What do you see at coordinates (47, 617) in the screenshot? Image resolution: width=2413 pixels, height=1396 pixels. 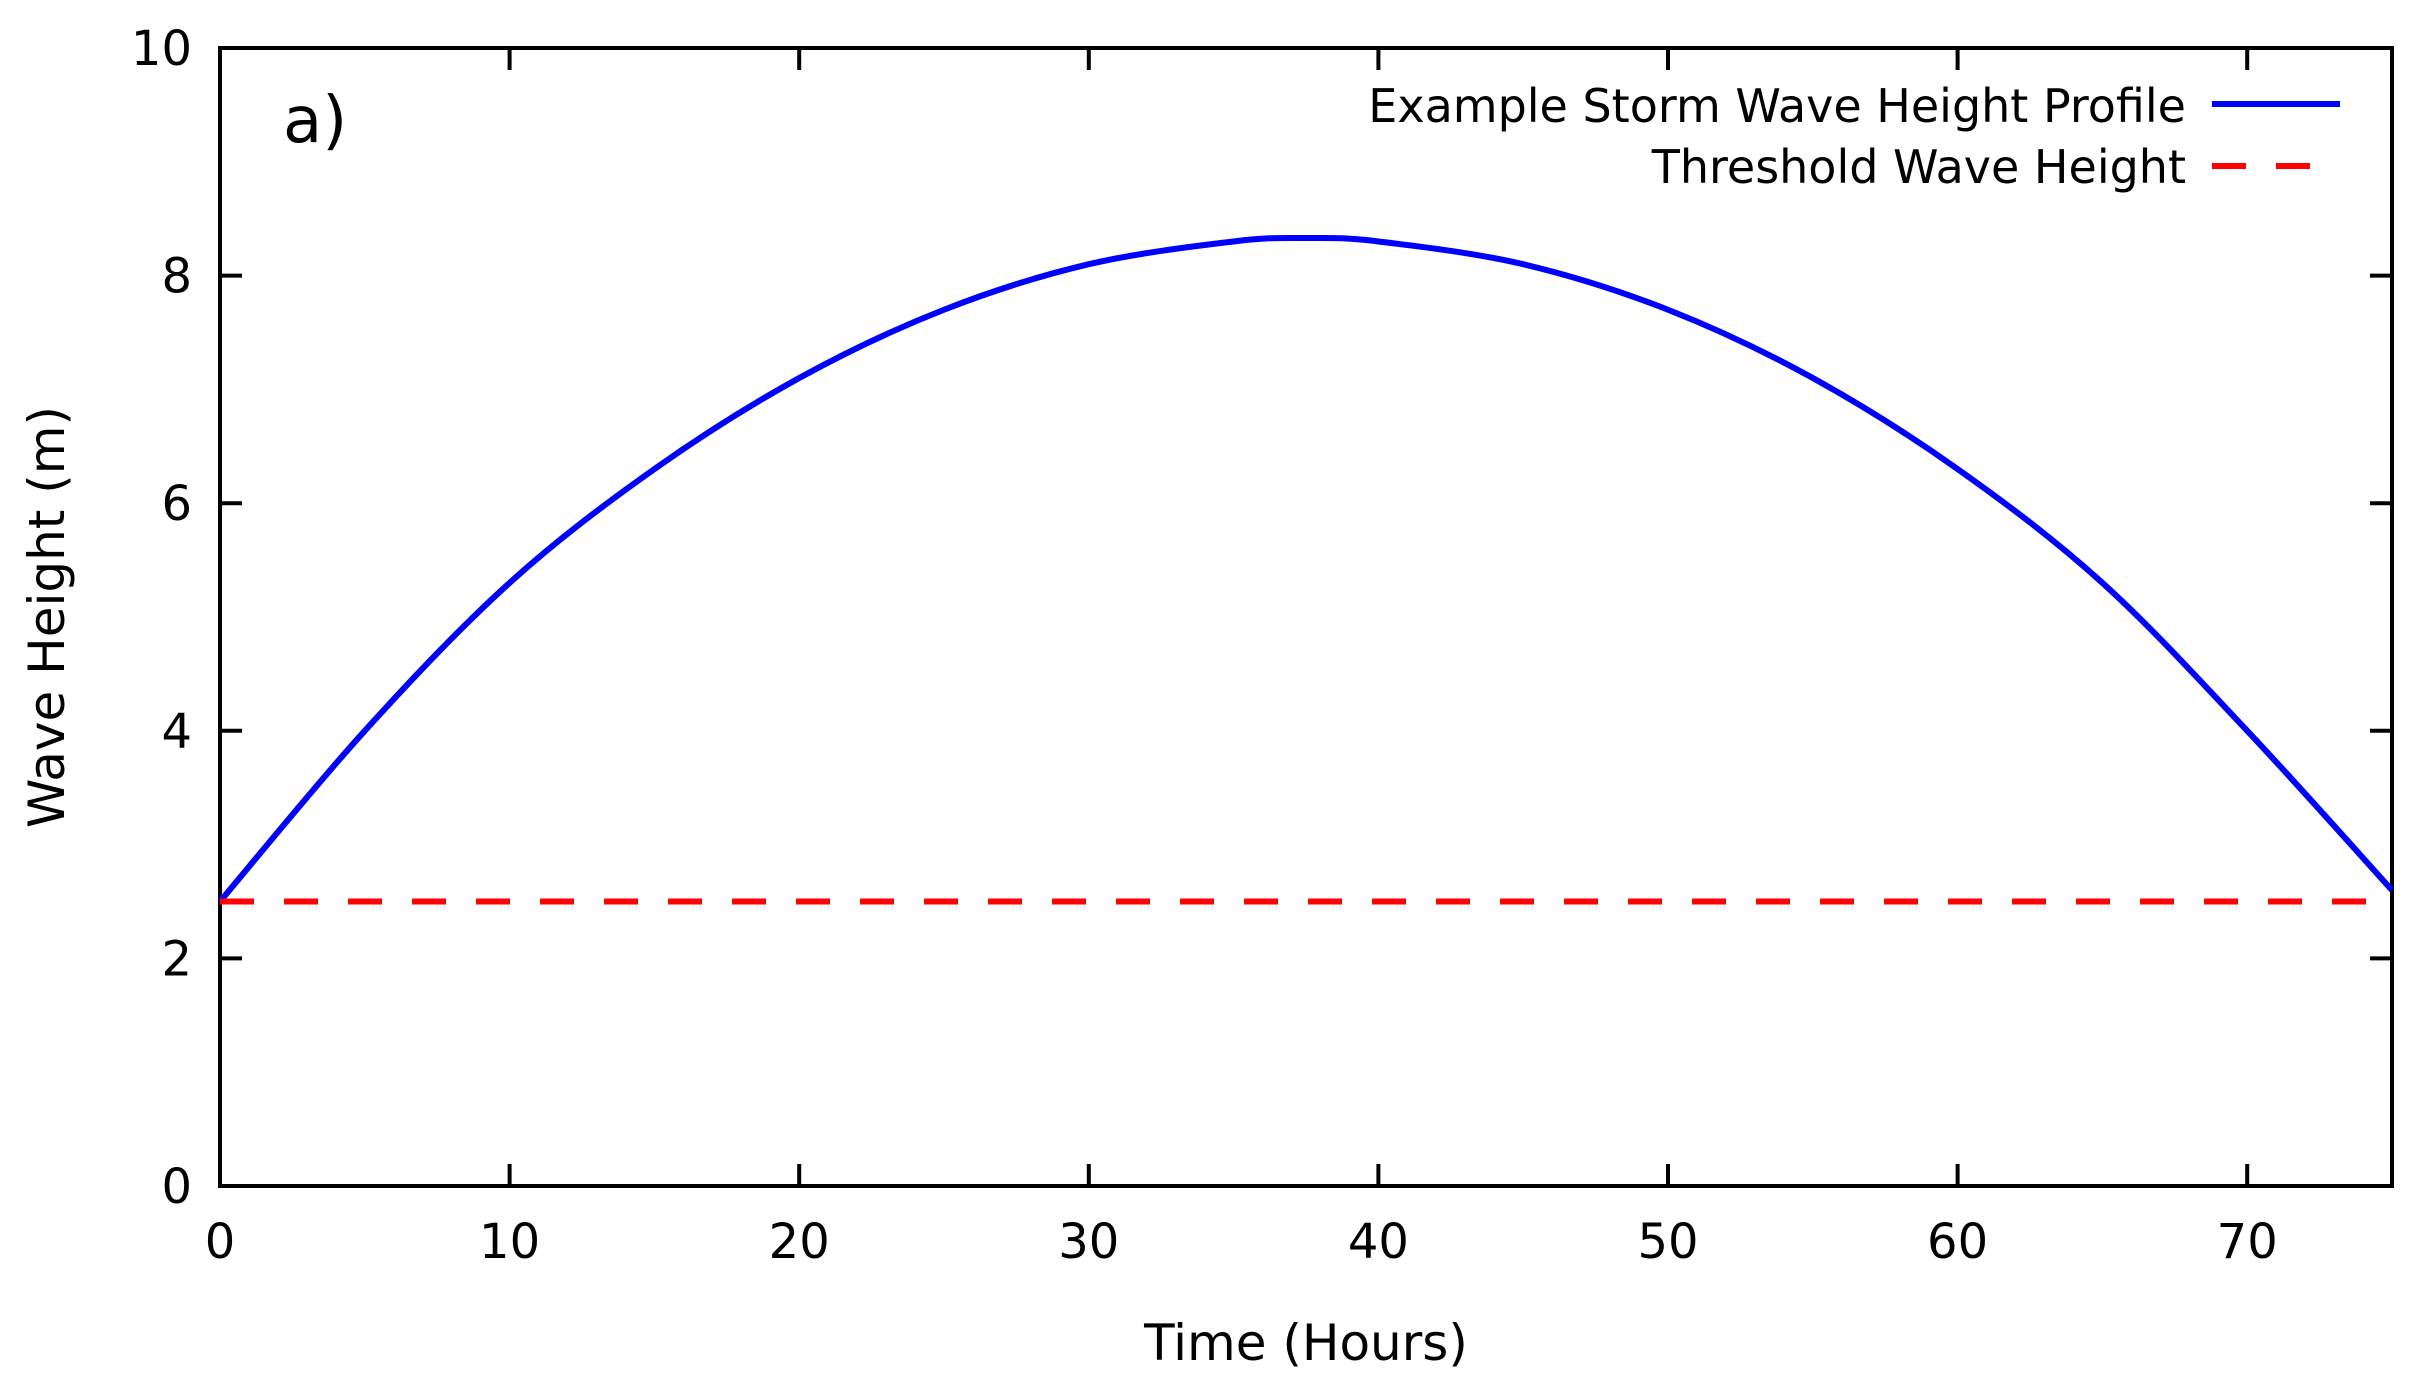 I see `y-axis-title: Wave Height (m)` at bounding box center [47, 617].